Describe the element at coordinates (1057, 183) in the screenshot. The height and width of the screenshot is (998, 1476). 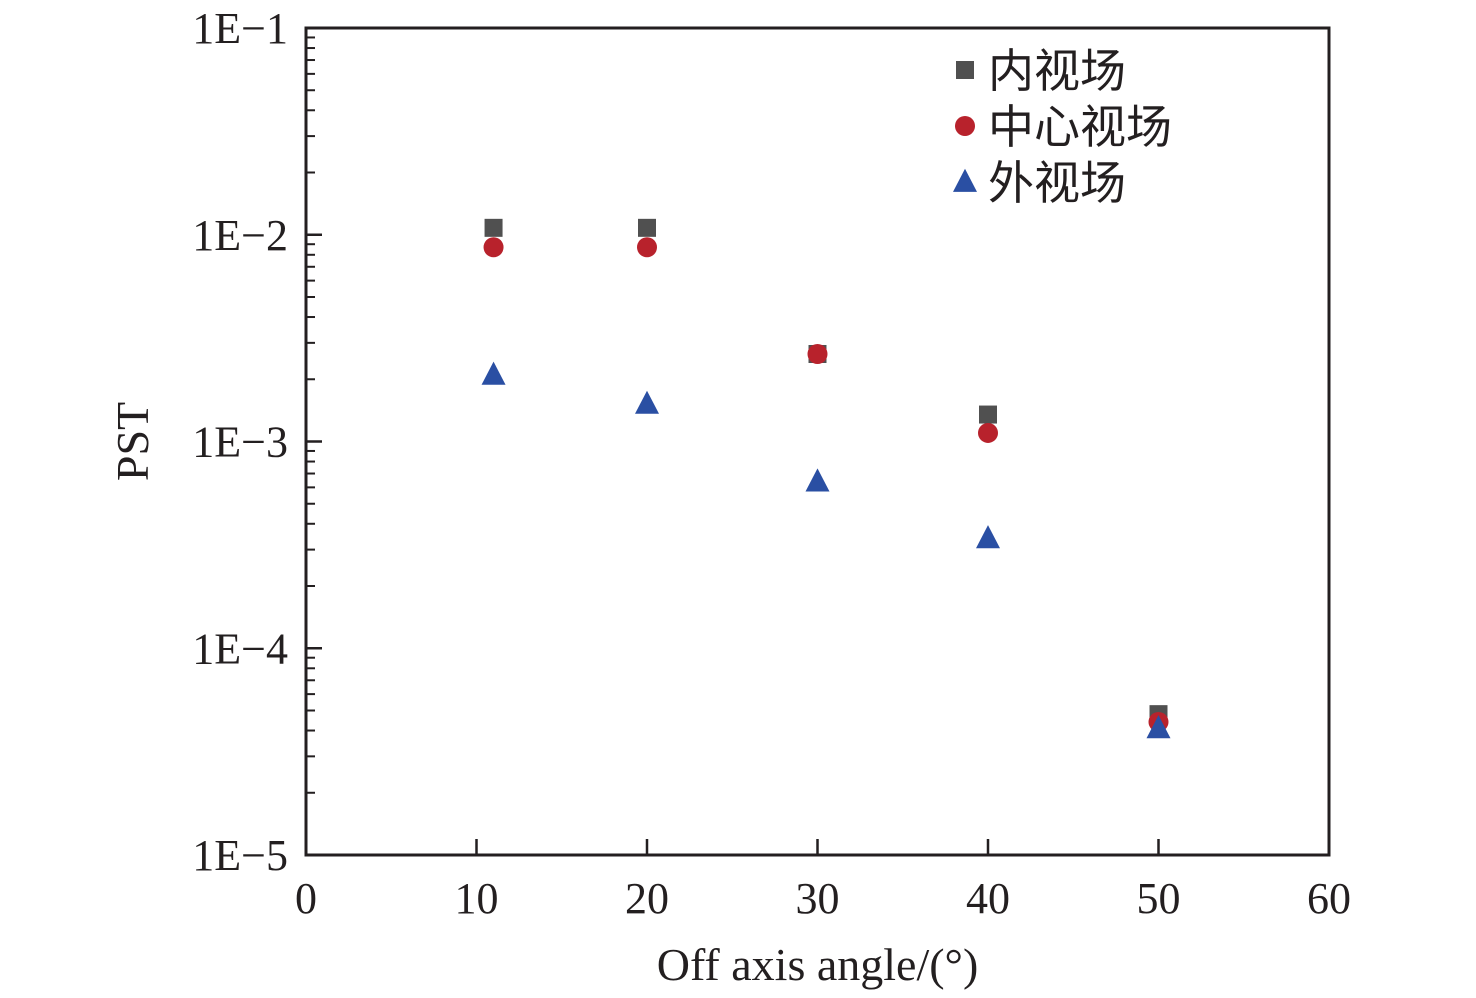
I see `legend-label-outer-field: 外视场` at that location.